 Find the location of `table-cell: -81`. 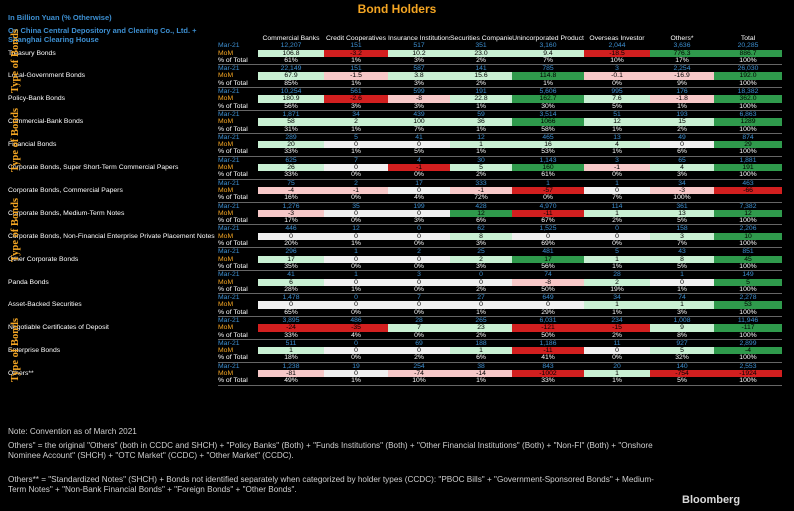

table-cell: -81 is located at coordinates (291, 374).